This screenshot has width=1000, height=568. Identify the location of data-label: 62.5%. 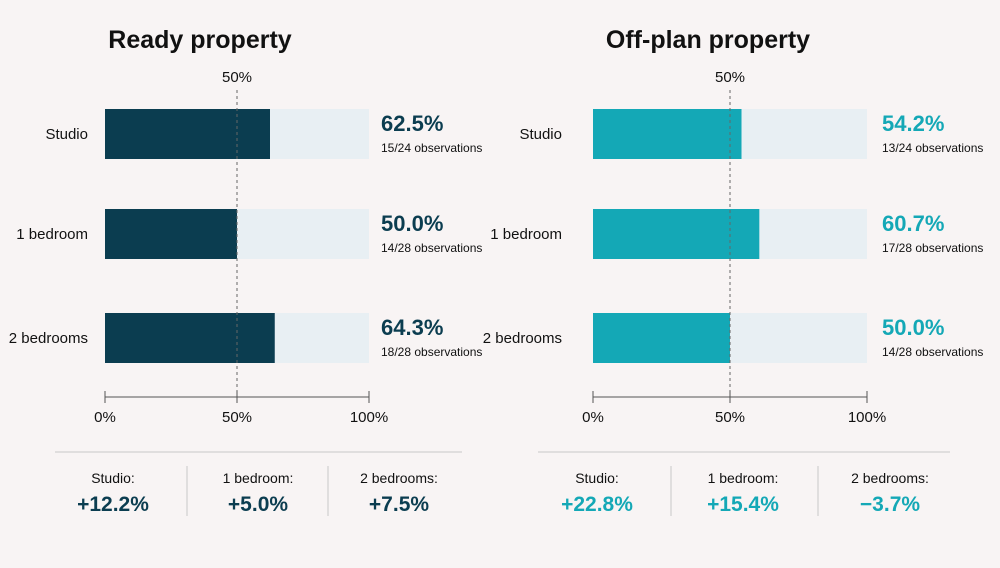
(412, 123).